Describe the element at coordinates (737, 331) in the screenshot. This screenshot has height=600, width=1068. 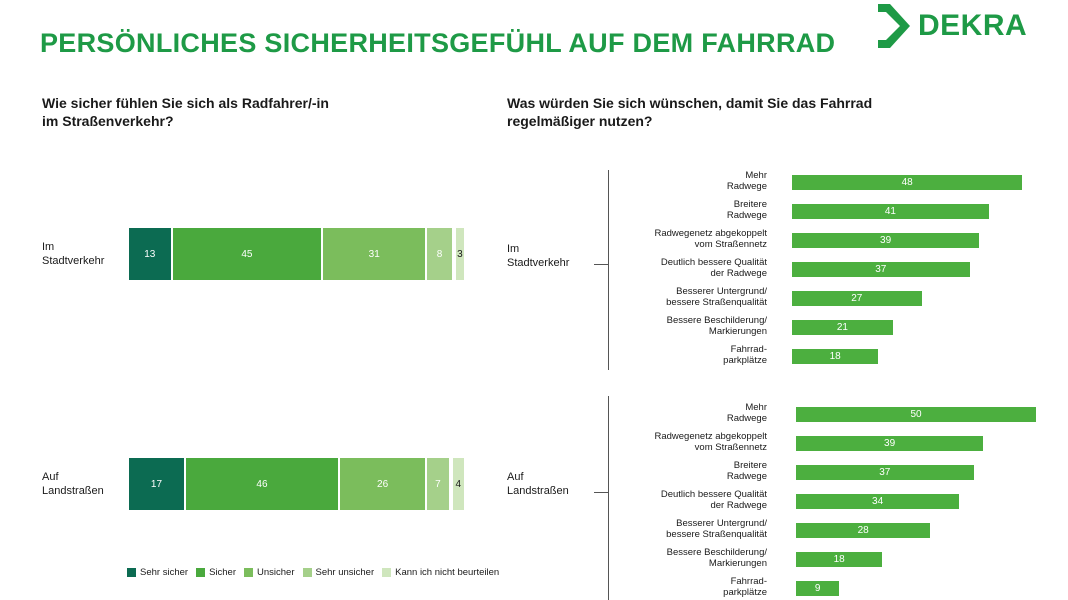
I see `bar-category-label-line: Markierungen` at that location.